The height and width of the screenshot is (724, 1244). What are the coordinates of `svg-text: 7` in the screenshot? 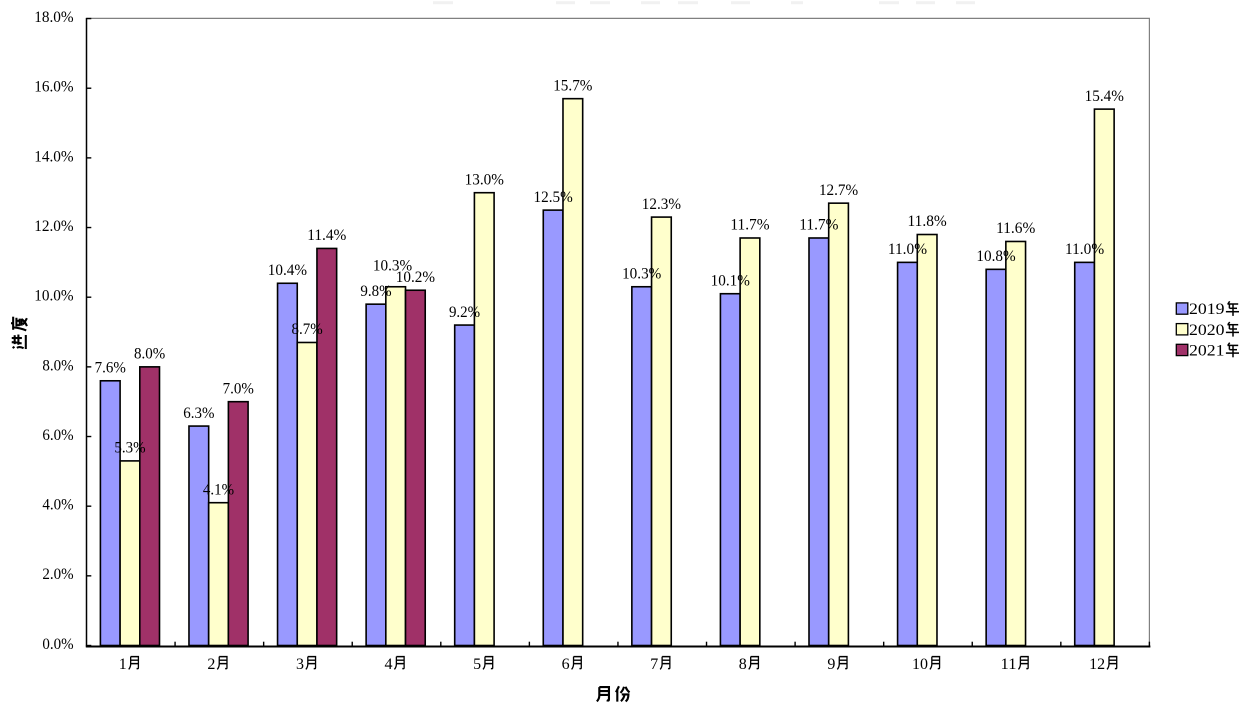 It's located at (654, 664).